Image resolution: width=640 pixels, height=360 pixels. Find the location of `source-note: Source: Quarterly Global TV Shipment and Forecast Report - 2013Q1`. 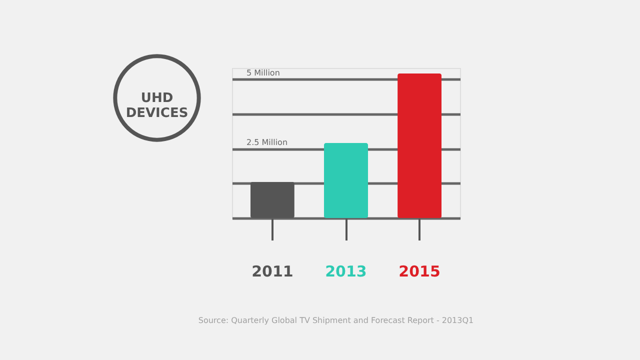

source-note: Source: Quarterly Global TV Shipment and Forecast Report - 2013Q1 is located at coordinates (336, 320).